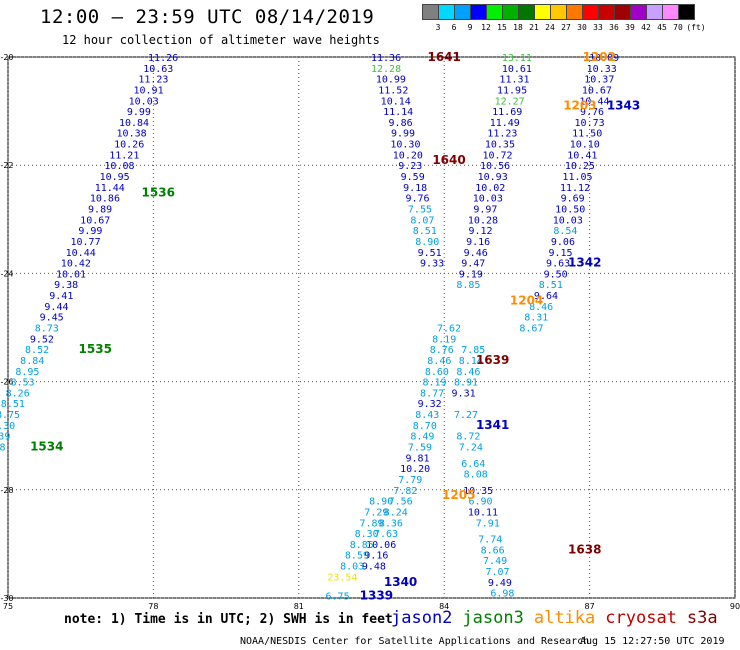  What do you see at coordinates (362, 545) in the screenshot?
I see `wave-height-point: 8.85` at bounding box center [362, 545].